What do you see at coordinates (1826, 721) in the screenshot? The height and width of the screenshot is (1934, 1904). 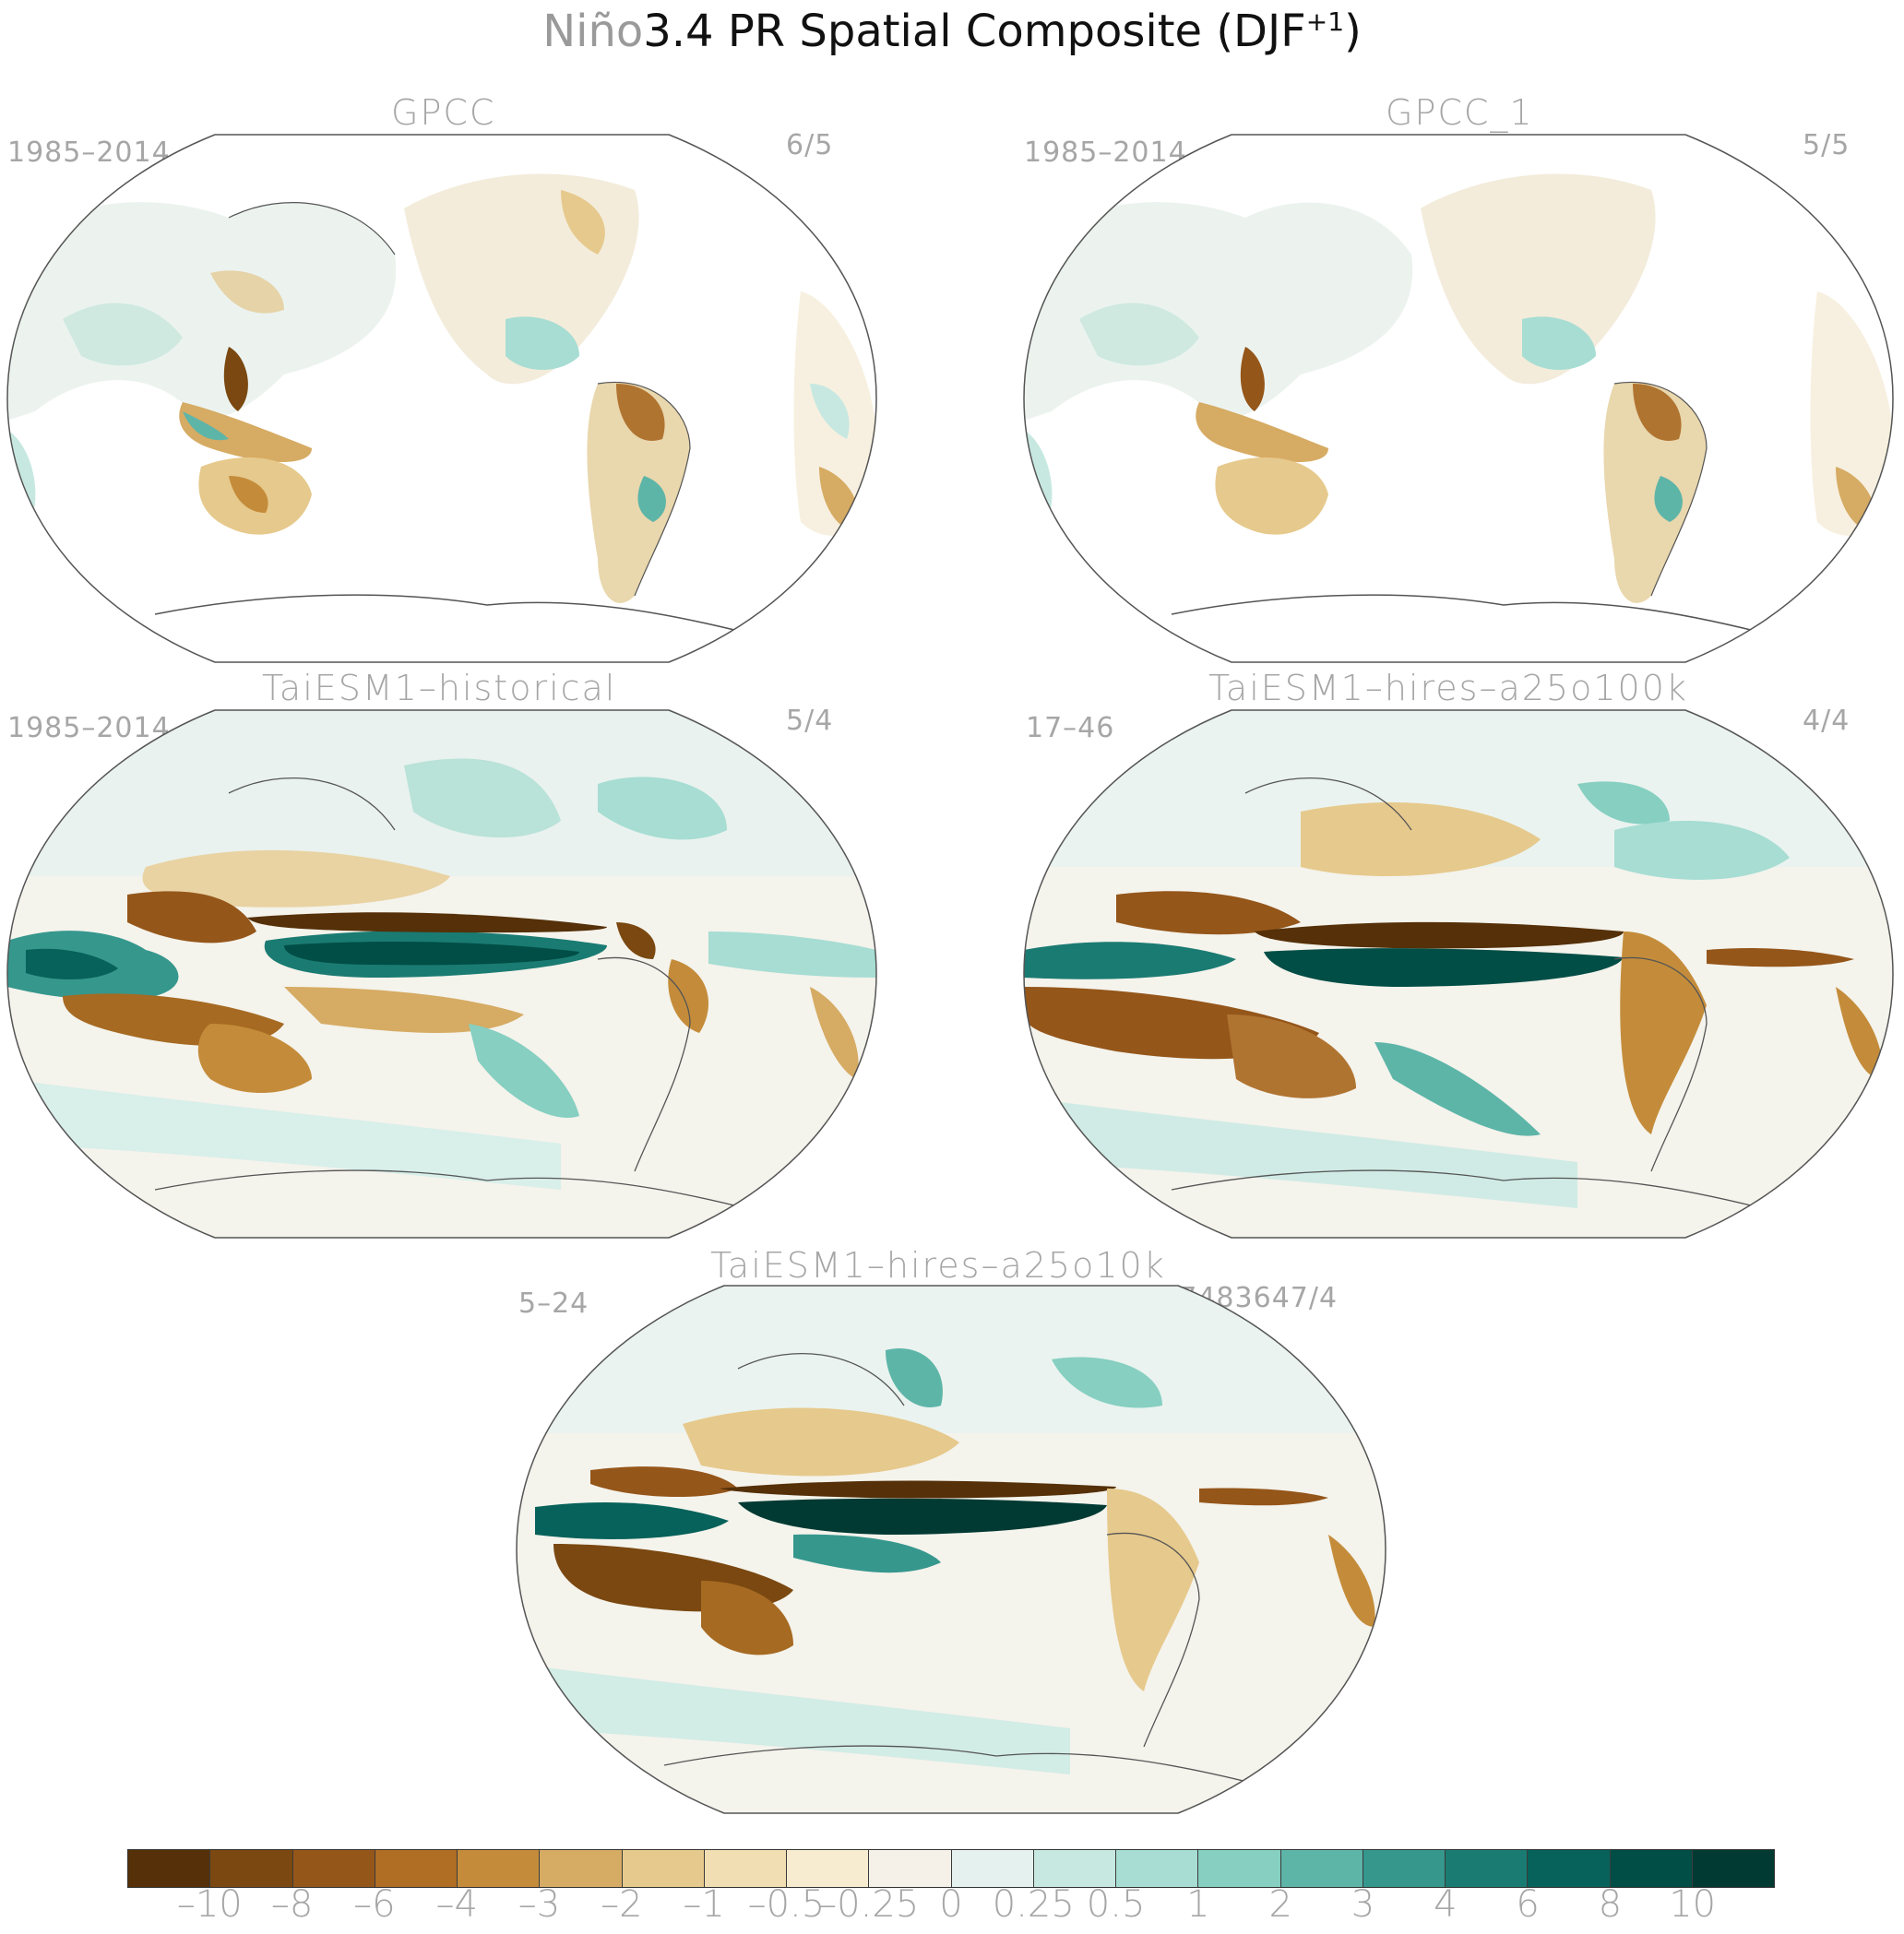 I see `panel-count: 4/4` at bounding box center [1826, 721].